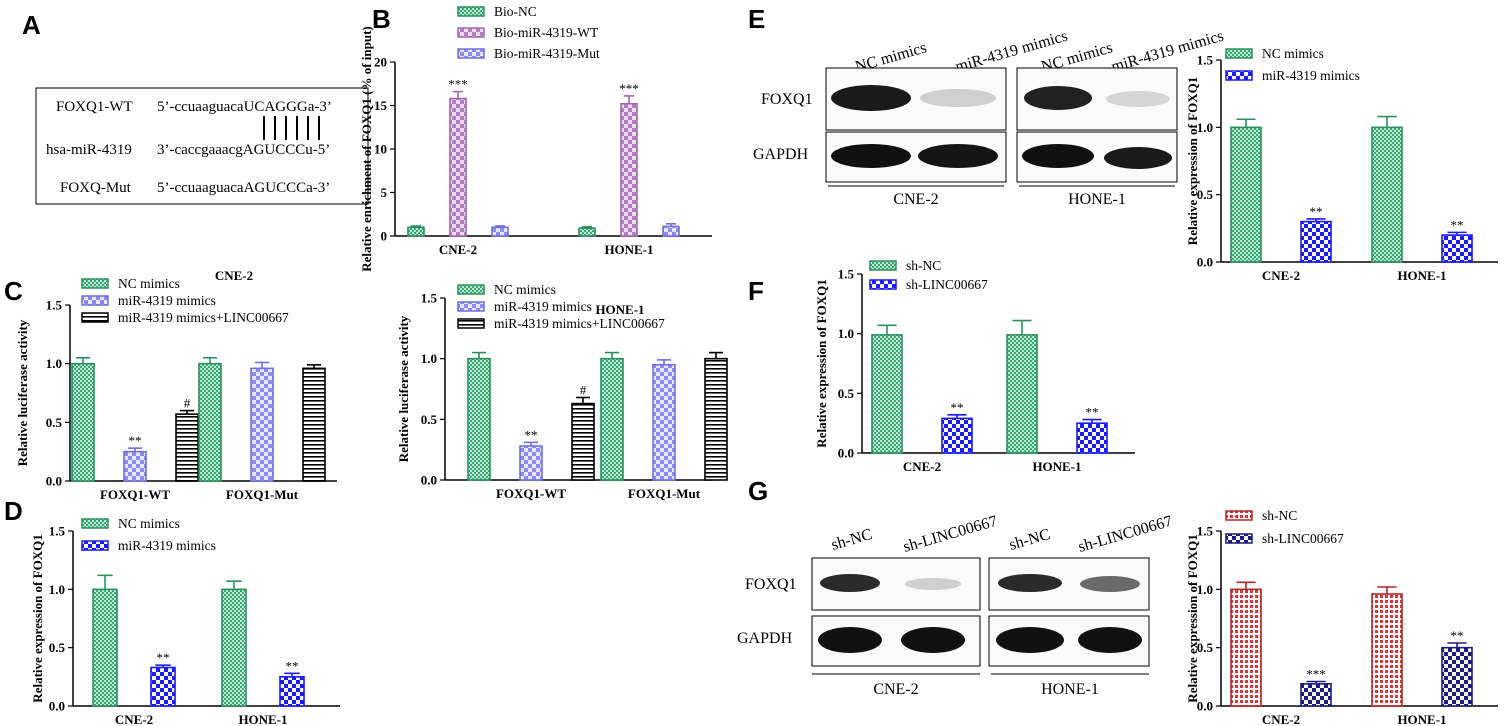 The height and width of the screenshot is (726, 1507). What do you see at coordinates (380, 149) in the screenshot?
I see `y-tick-label: 10` at bounding box center [380, 149].